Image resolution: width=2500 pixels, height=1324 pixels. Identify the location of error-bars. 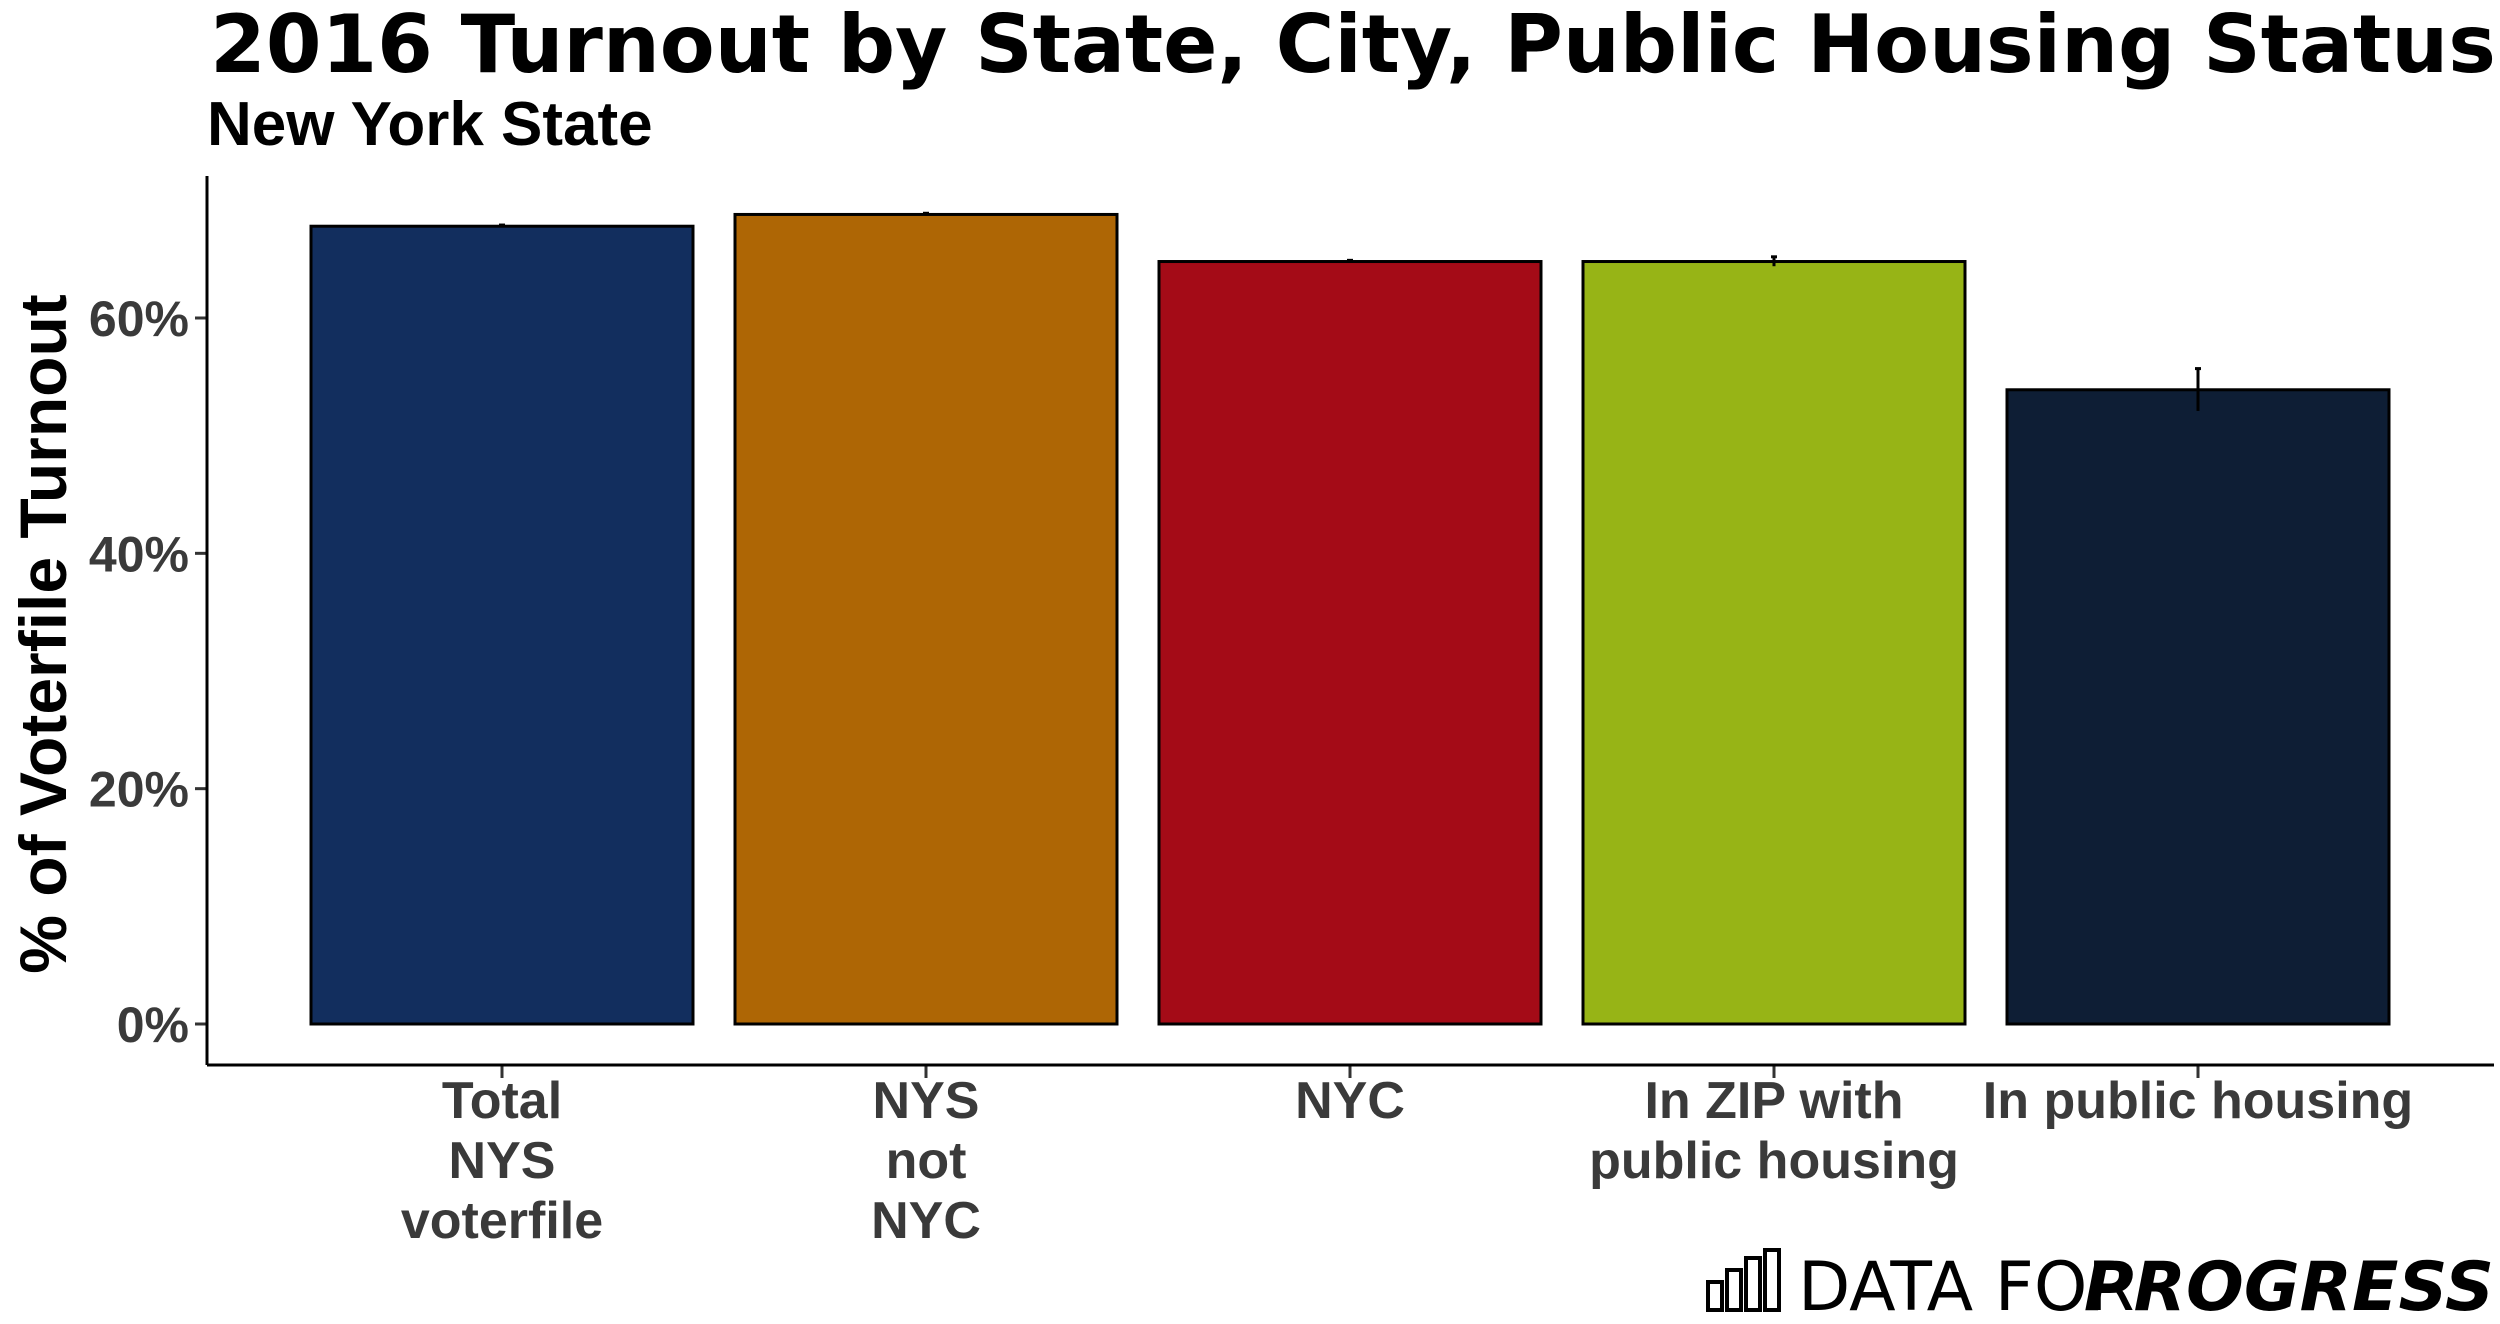
(1350, 311).